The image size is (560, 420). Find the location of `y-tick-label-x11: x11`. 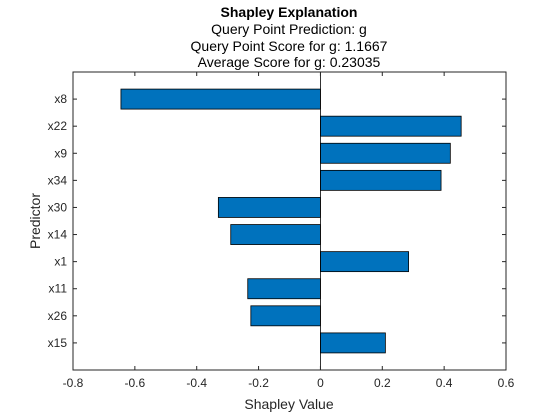

y-tick-label-x11: x11 is located at coordinates (58, 289).